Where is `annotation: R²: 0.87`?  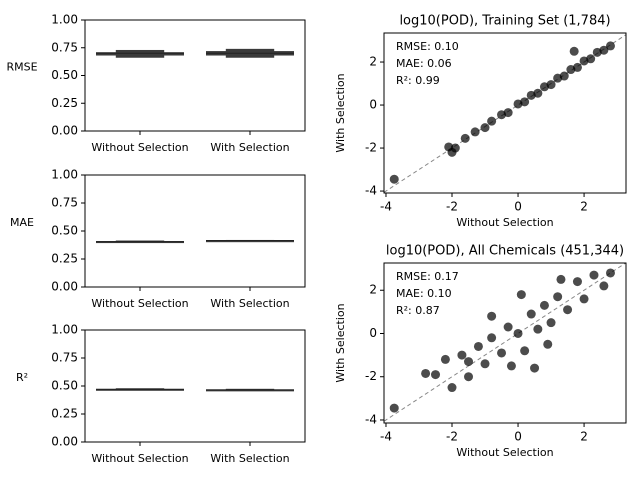
annotation: R²: 0.87 is located at coordinates (418, 310).